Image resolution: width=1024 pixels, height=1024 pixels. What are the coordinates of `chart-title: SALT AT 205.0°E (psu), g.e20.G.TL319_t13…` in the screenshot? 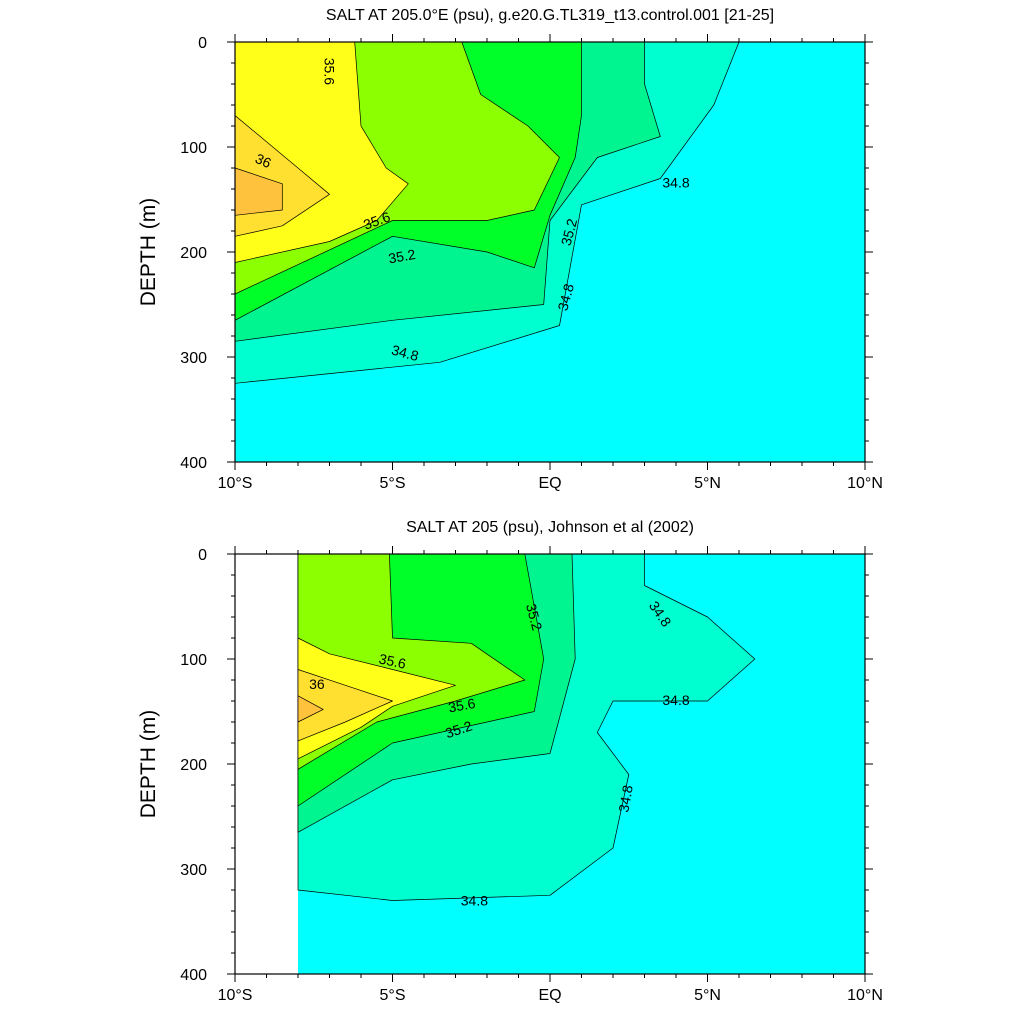 It's located at (550, 15).